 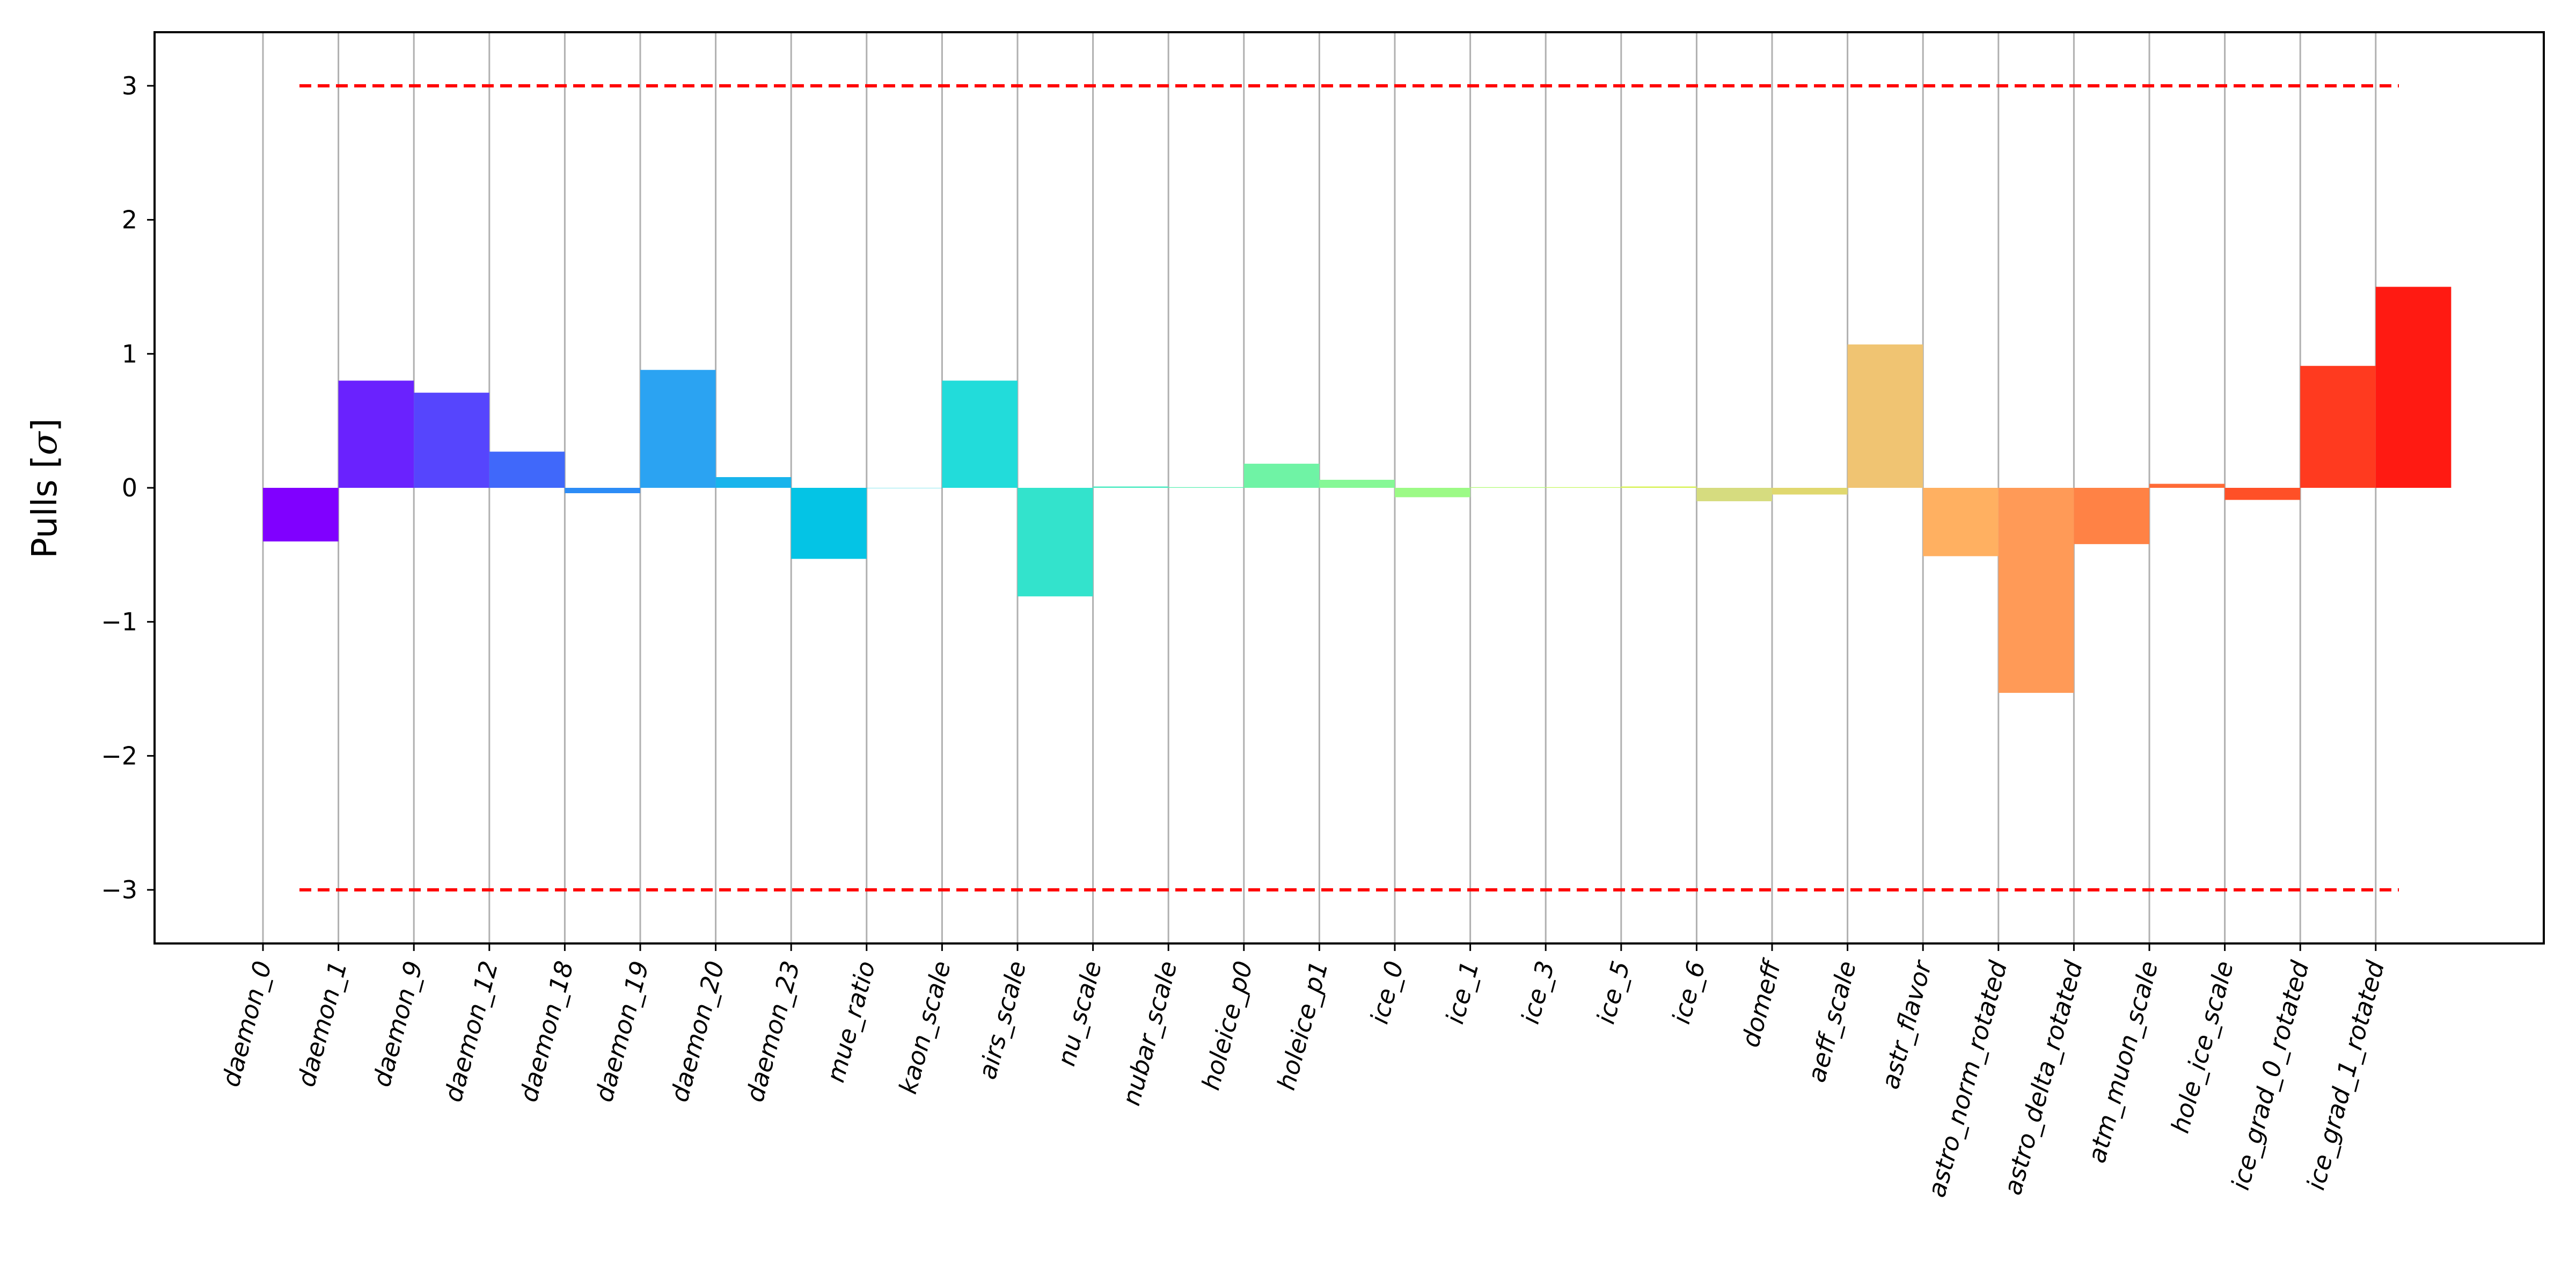 I want to click on bar-airs_scale, so click(x=1055, y=542).